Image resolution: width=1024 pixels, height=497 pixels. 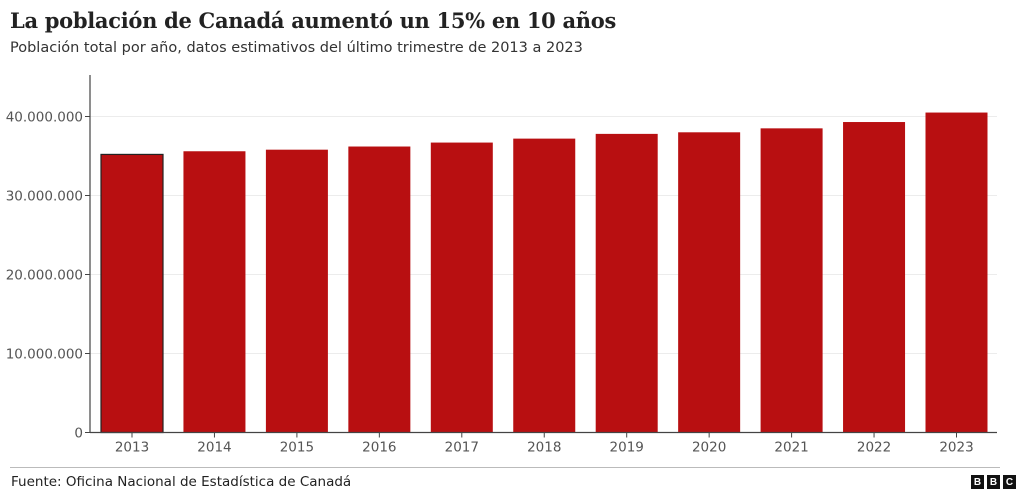 I want to click on bar-2019, so click(x=626, y=283).